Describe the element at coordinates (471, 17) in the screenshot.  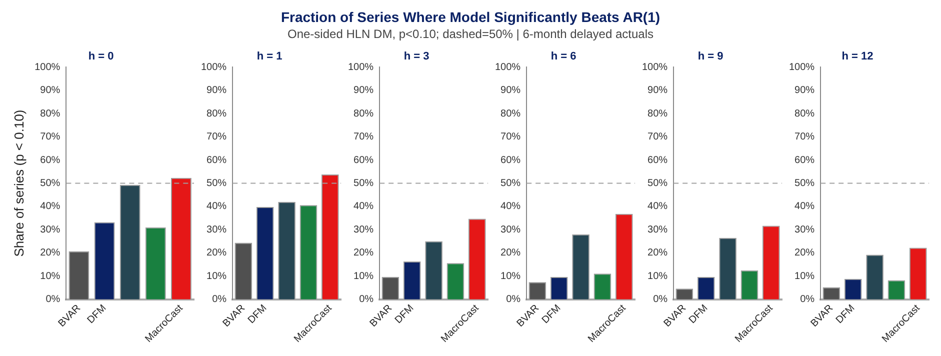
I see `text: Fraction of Series Where Model Significantly Beats AR(1)` at that location.